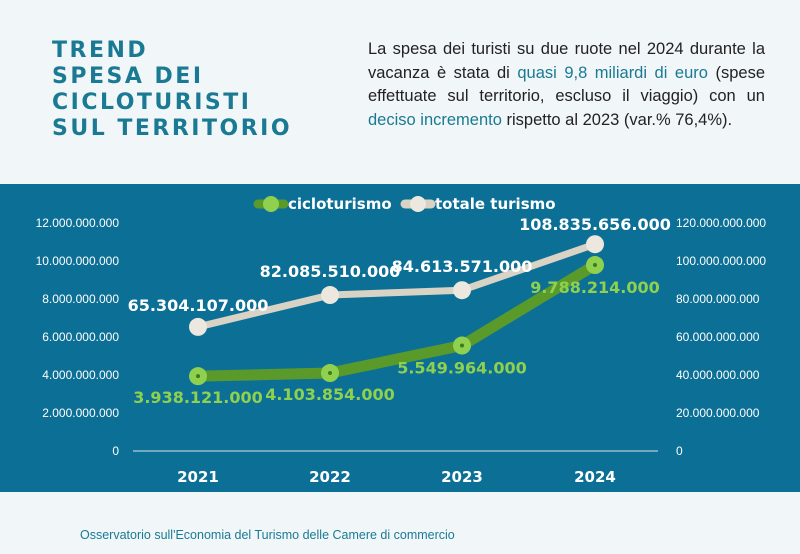 The width and height of the screenshot is (800, 554). What do you see at coordinates (718, 299) in the screenshot?
I see `y-right-tick-label: 80.000.000.000` at bounding box center [718, 299].